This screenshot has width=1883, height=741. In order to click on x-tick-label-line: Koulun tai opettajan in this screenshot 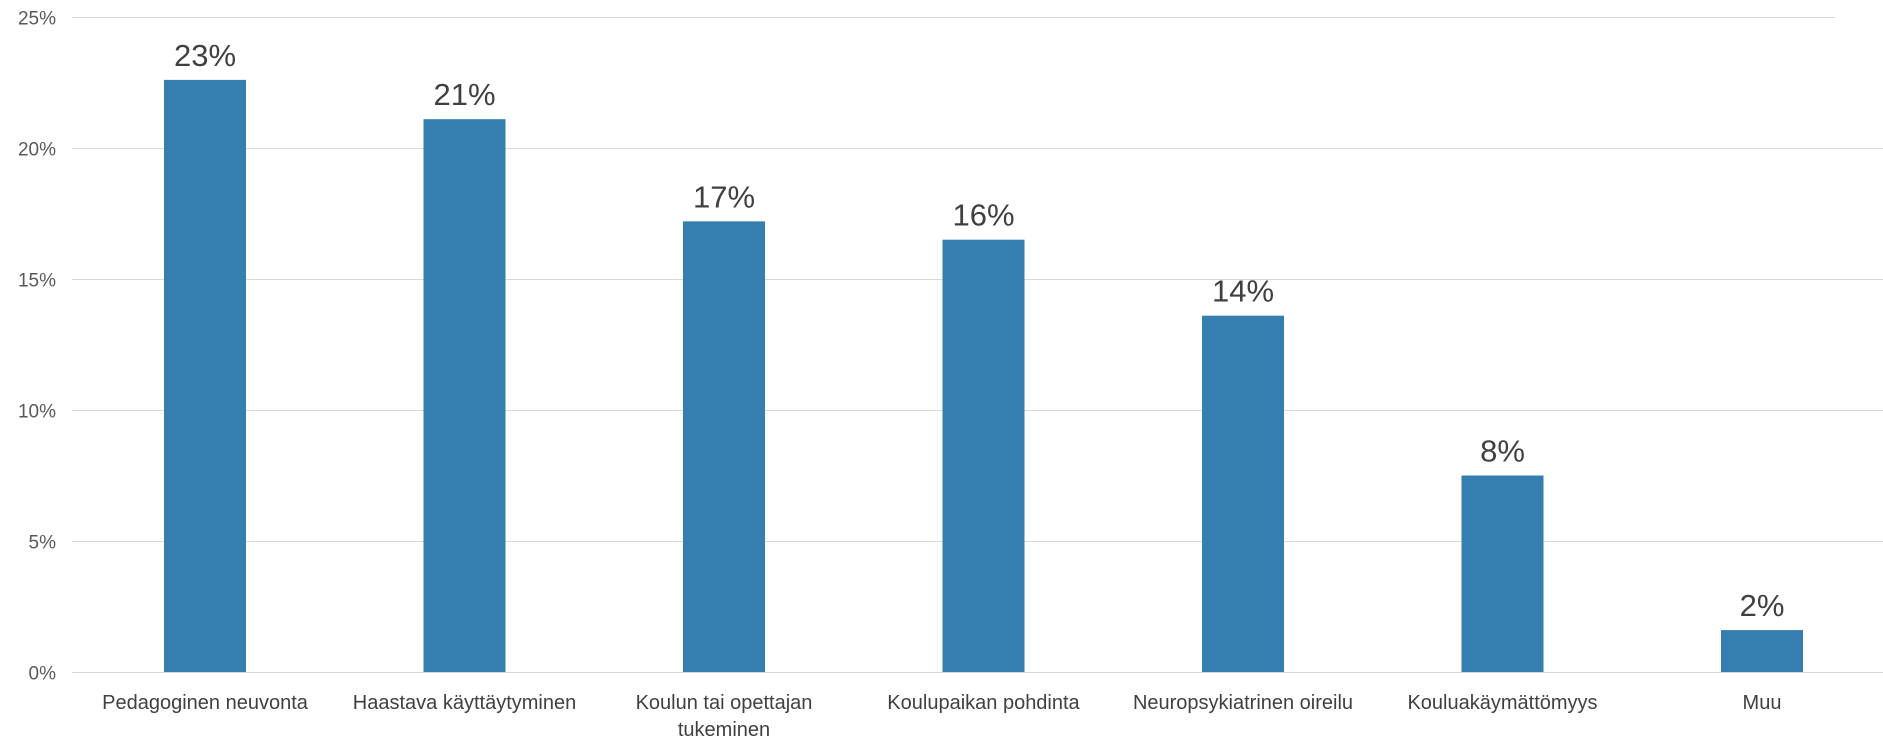, I will do `click(724, 703)`.